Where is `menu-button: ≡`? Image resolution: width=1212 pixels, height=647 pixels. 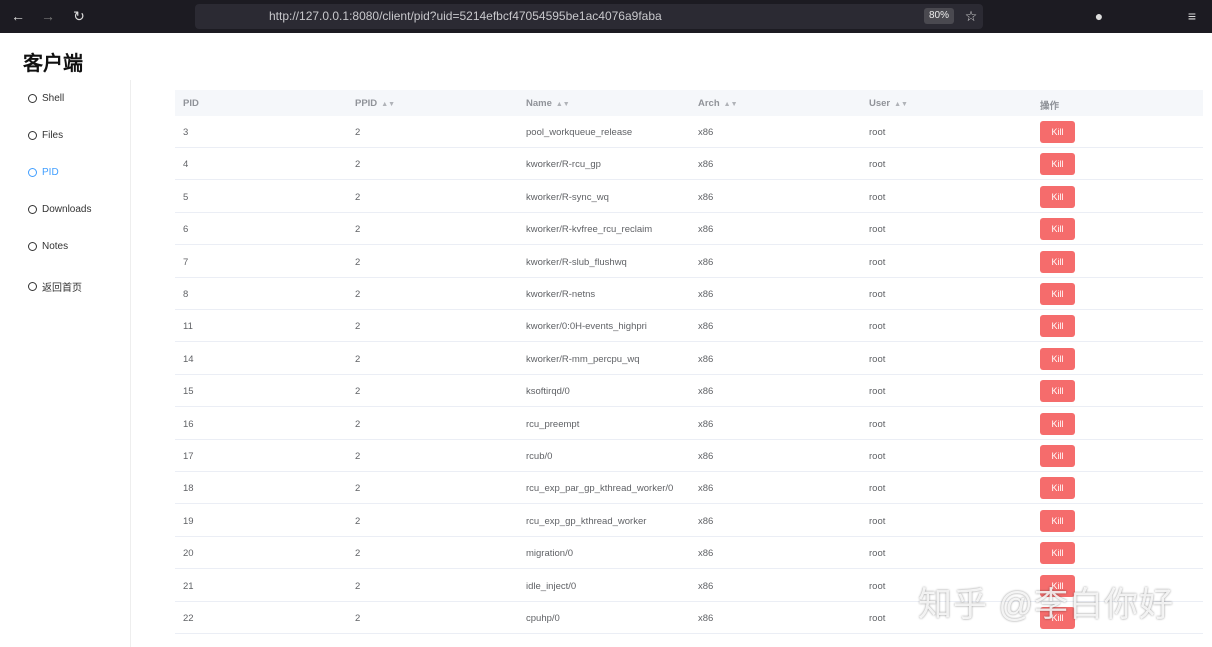 menu-button: ≡ is located at coordinates (1192, 16).